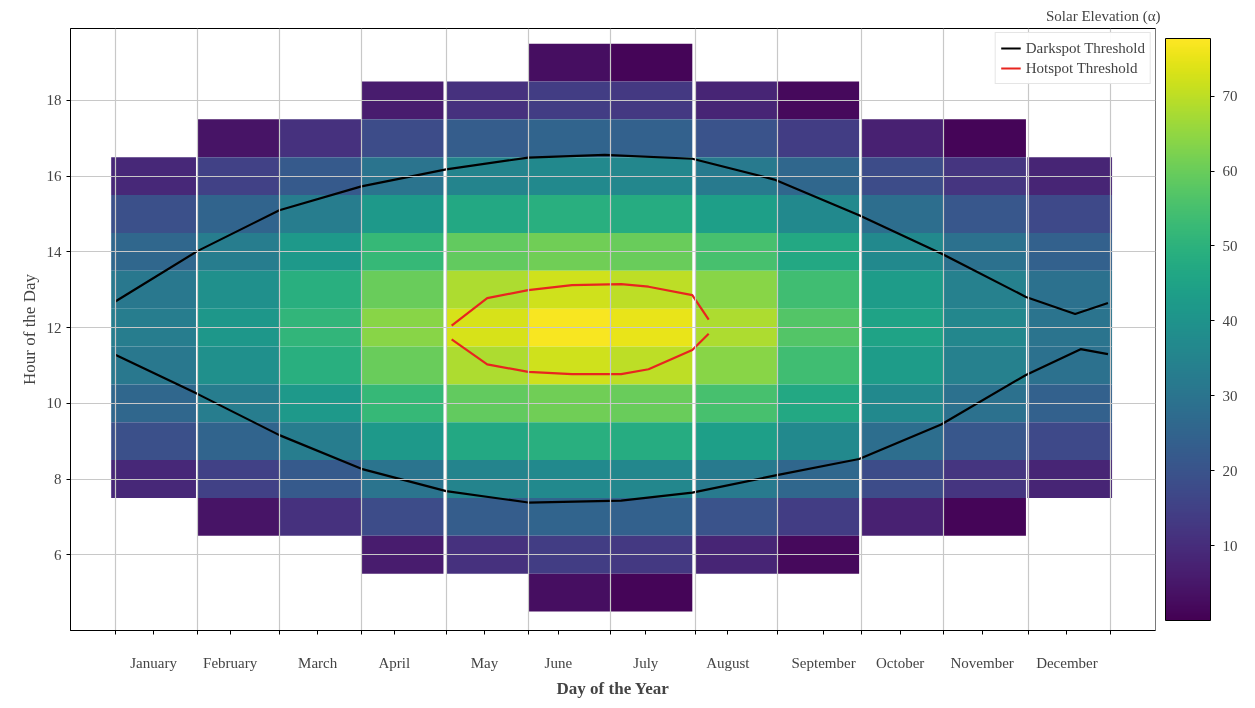 This screenshot has height=708, width=1255. What do you see at coordinates (1230, 320) in the screenshot?
I see `color-bar-label: 40` at bounding box center [1230, 320].